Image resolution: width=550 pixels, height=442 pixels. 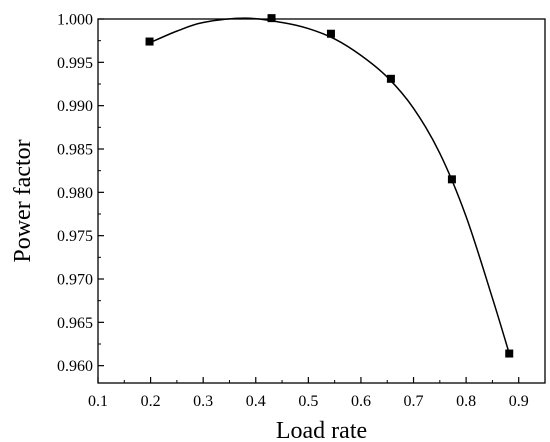 I want to click on x-tick-label: 0.3, so click(x=203, y=401).